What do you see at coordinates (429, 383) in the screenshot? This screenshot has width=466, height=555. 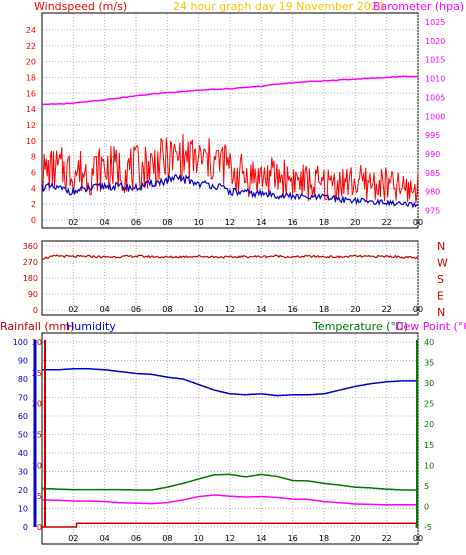 I see `temperature-tick-label: 30` at bounding box center [429, 383].